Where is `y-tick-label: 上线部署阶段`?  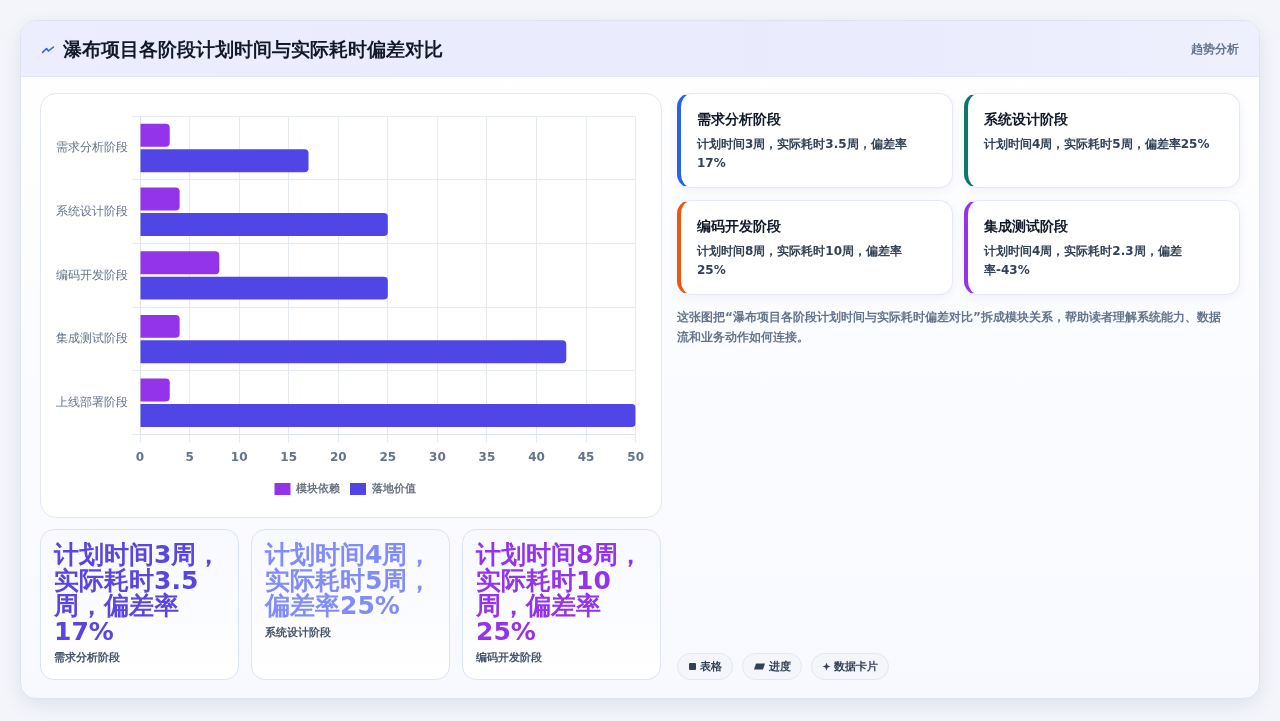
y-tick-label: 上线部署阶段 is located at coordinates (92, 401).